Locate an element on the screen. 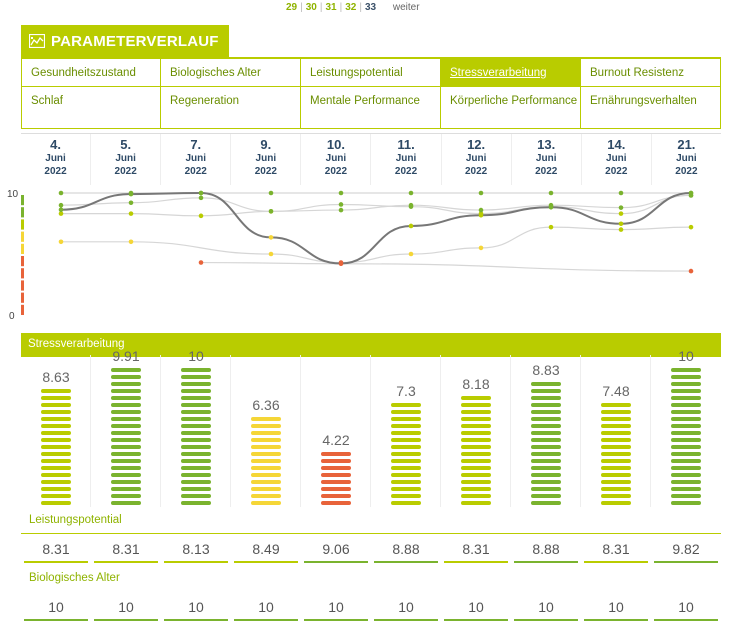  page-link-30: 30 is located at coordinates (311, 7).